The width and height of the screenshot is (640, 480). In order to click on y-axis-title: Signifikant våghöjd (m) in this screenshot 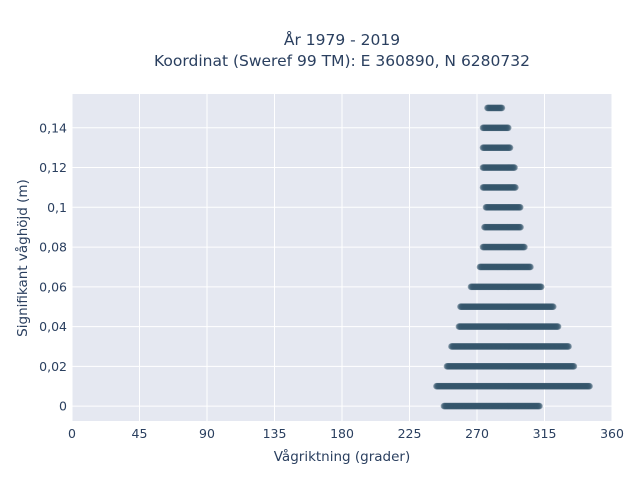, I will do `click(22, 258)`.